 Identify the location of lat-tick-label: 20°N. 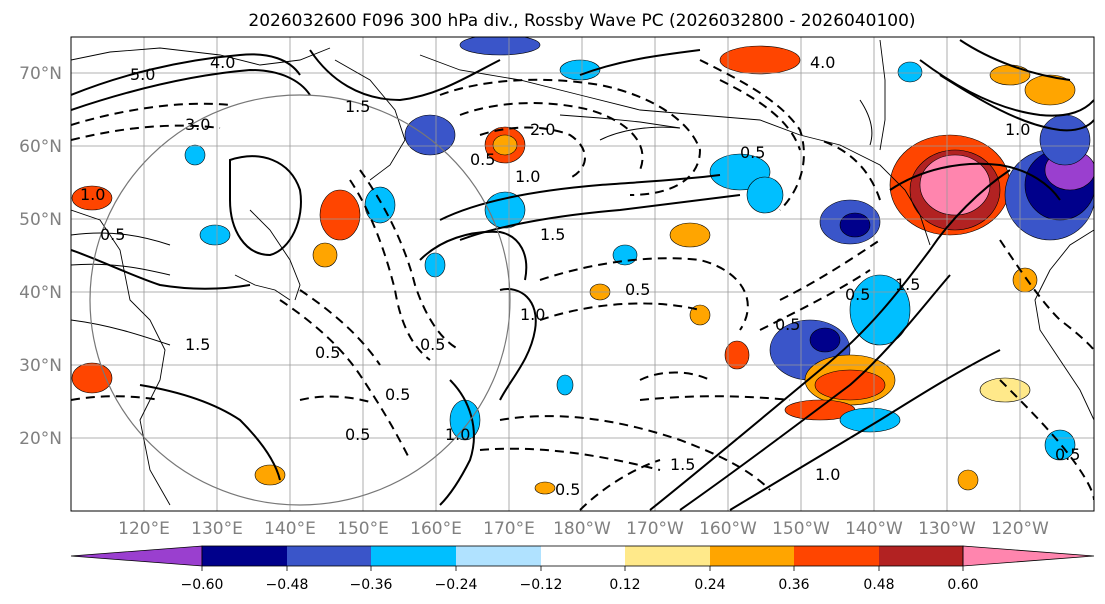
(40, 439).